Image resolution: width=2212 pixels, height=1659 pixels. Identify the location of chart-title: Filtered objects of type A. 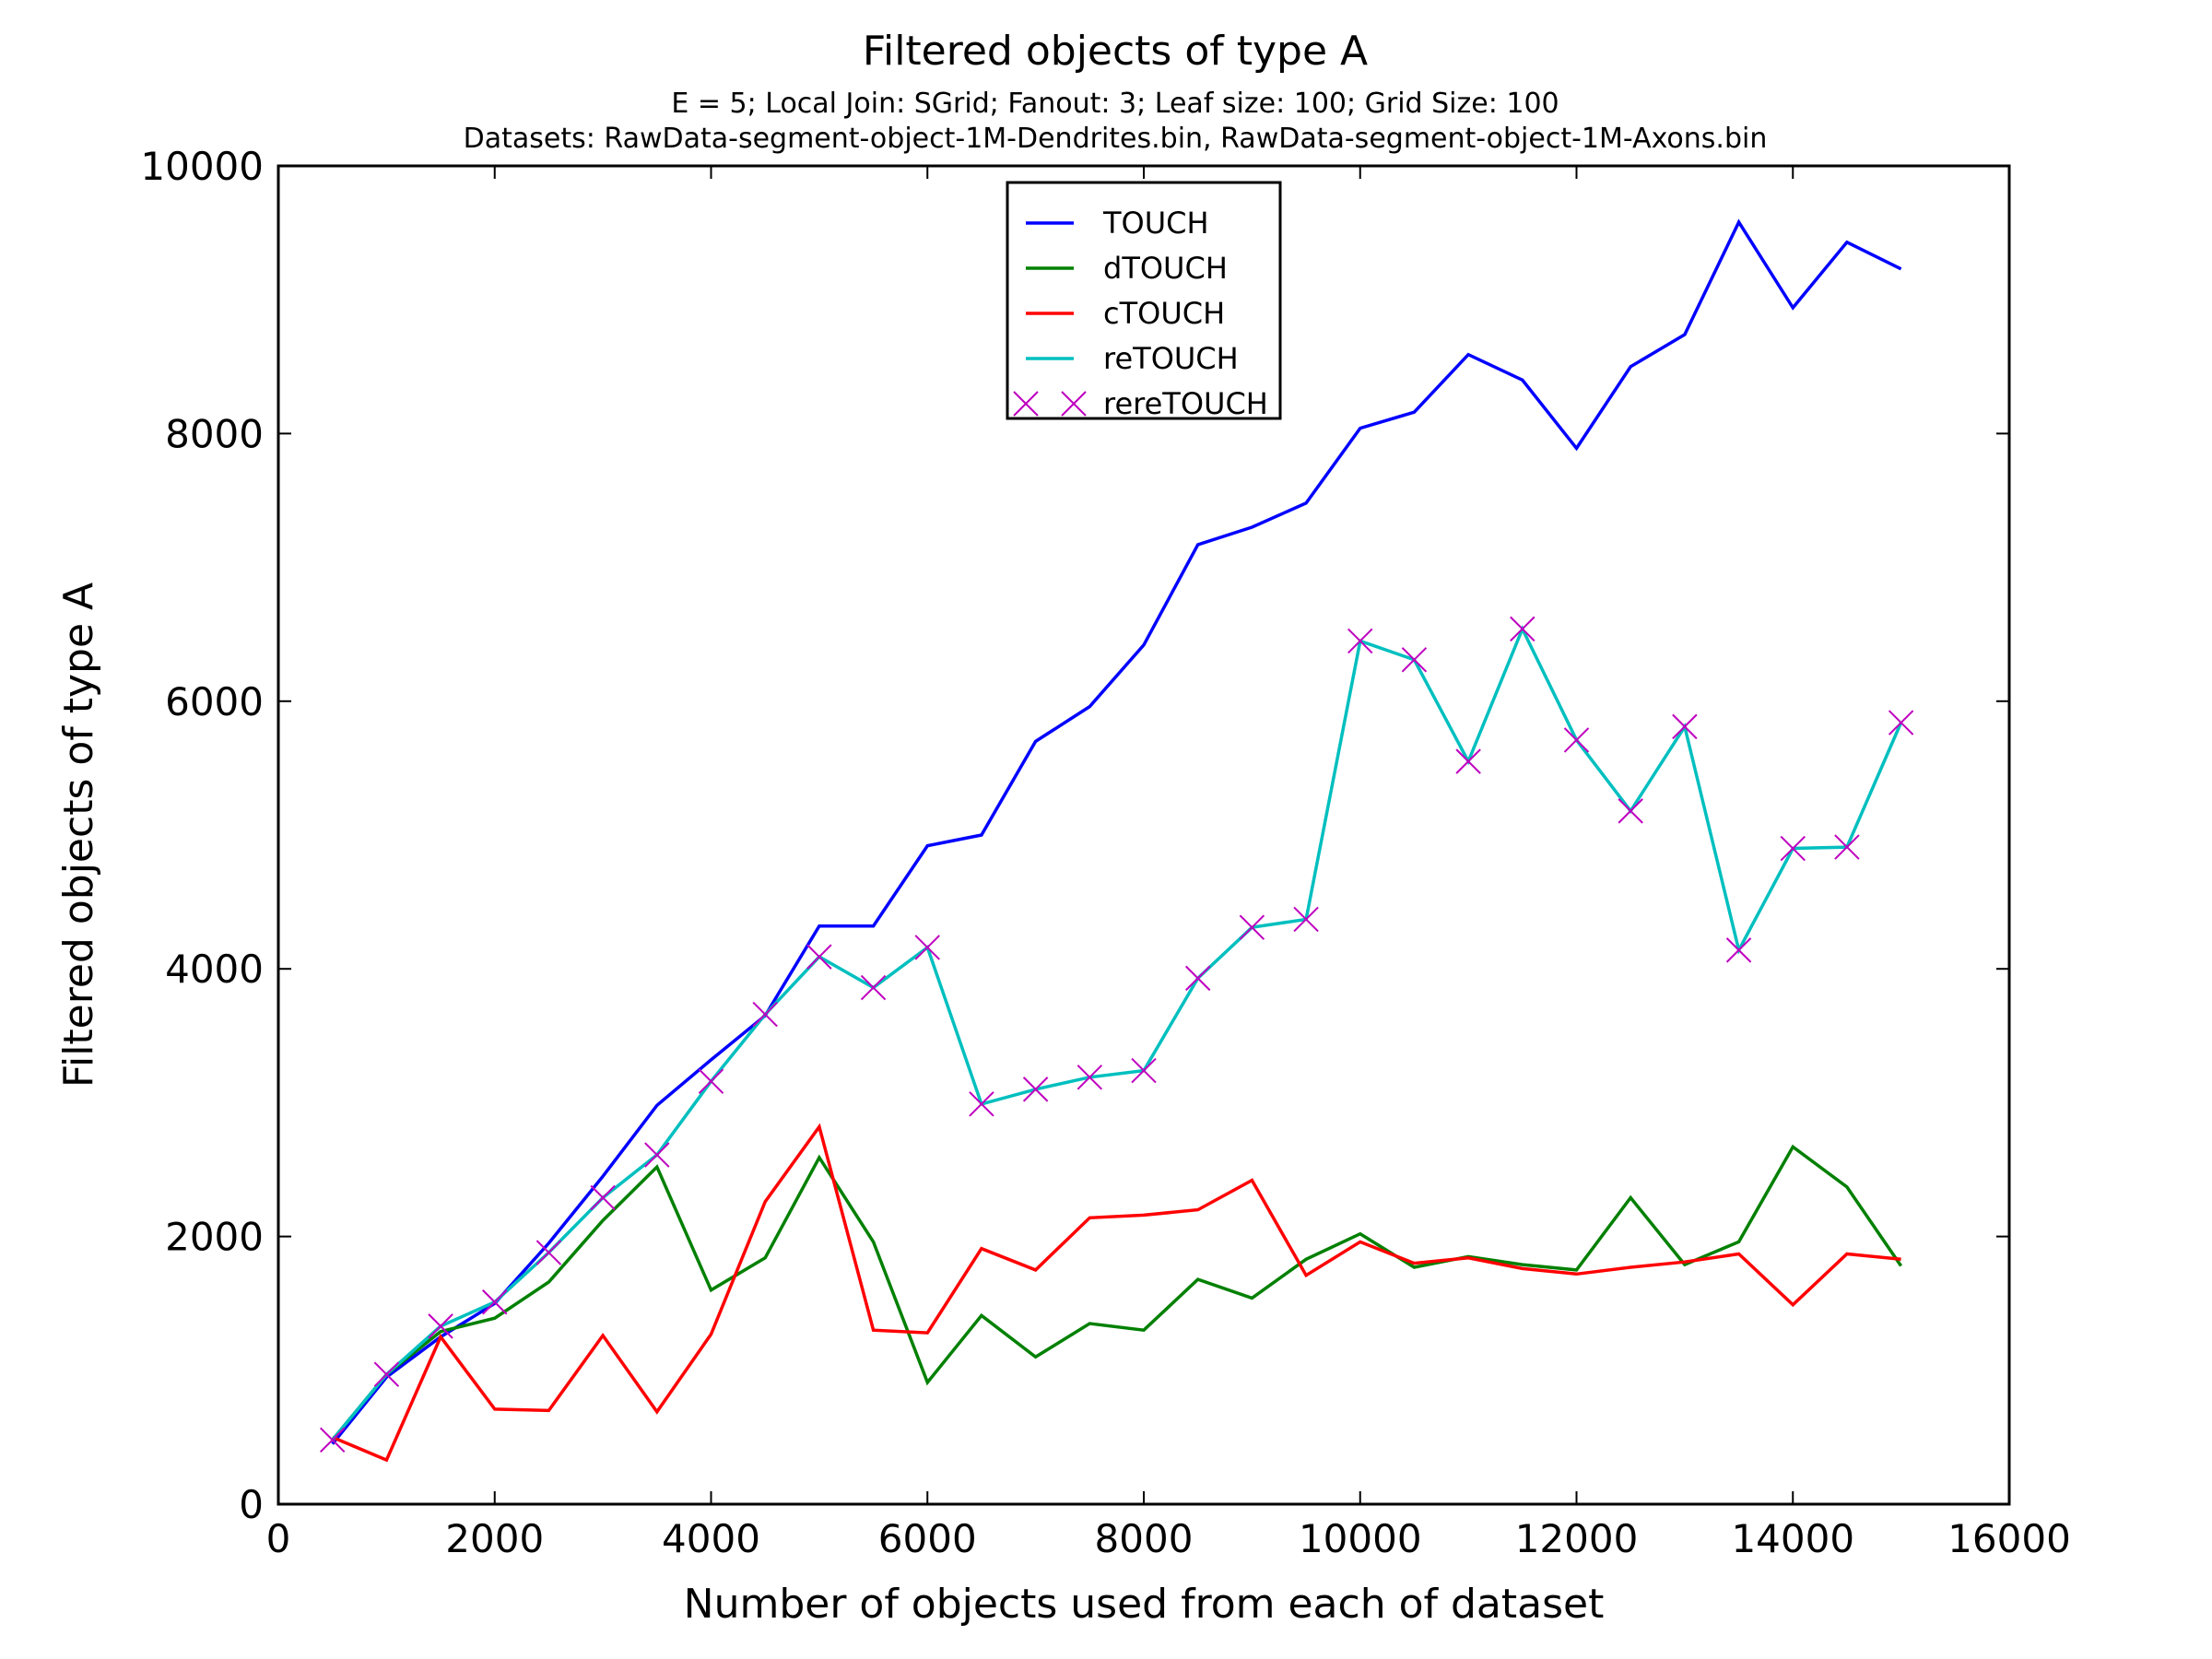
(1115, 51).